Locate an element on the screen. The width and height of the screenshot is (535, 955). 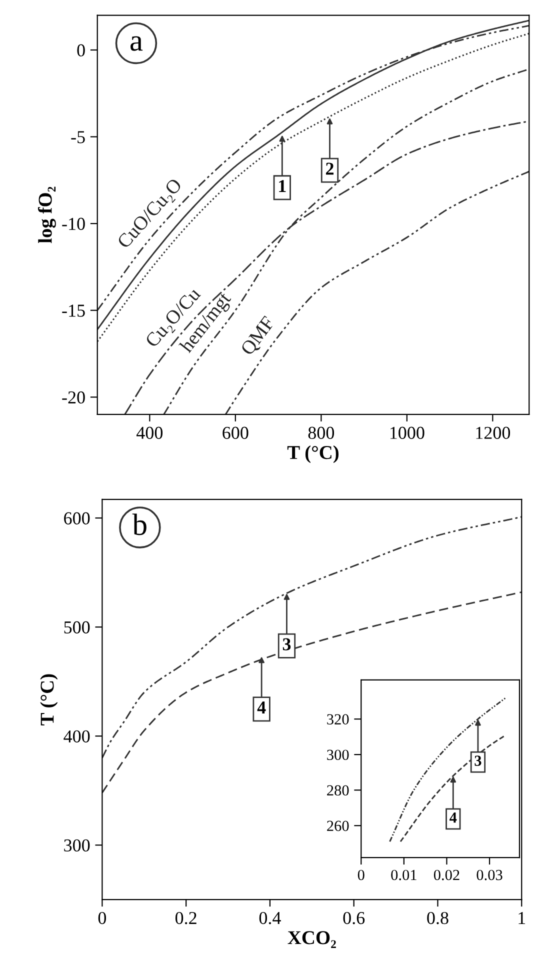
x-tick-label: 0.2 is located at coordinates (185, 918).